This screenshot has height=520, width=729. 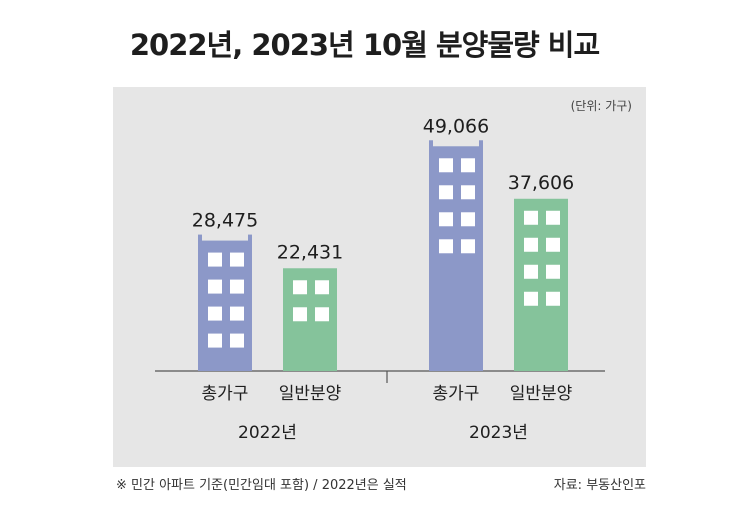 I want to click on data-label-1-total: 49,066, so click(x=456, y=126).